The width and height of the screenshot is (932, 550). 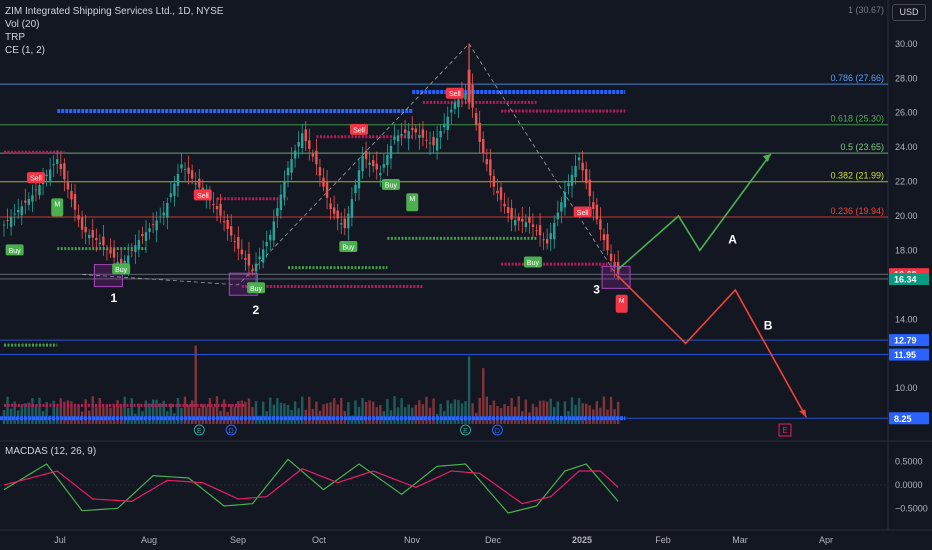 I want to click on fib-label-0.236: 0.236 (19.94), so click(x=857, y=211).